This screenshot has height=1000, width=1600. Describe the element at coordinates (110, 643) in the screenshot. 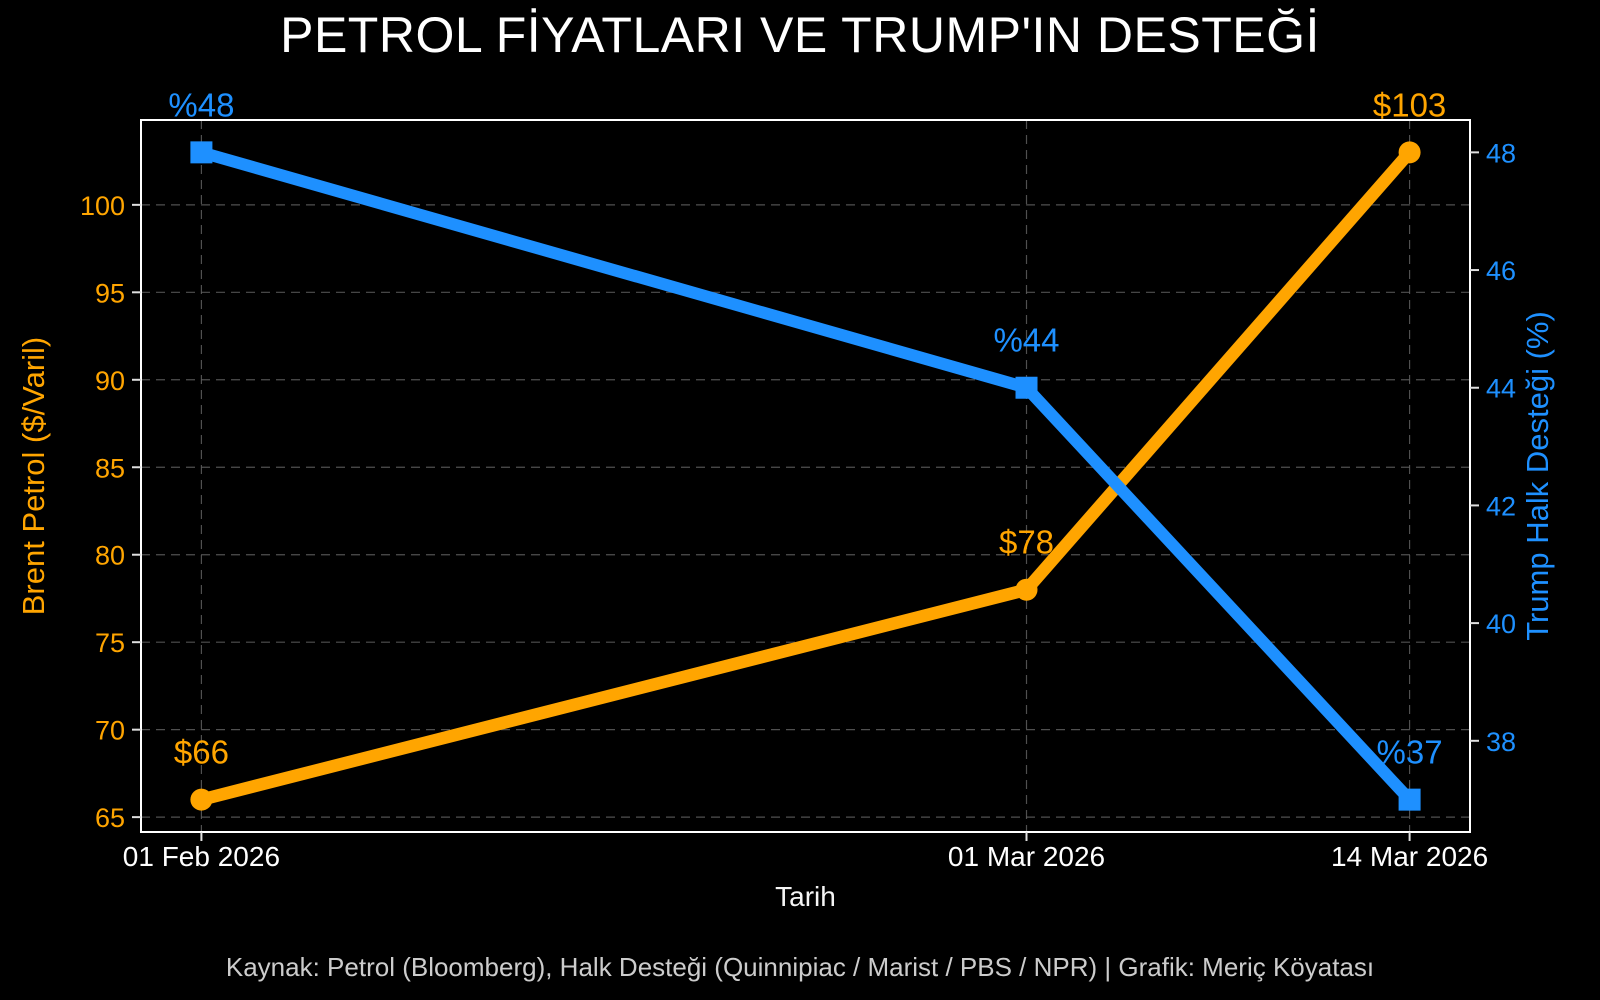

I see `left-tick-label: 75` at that location.